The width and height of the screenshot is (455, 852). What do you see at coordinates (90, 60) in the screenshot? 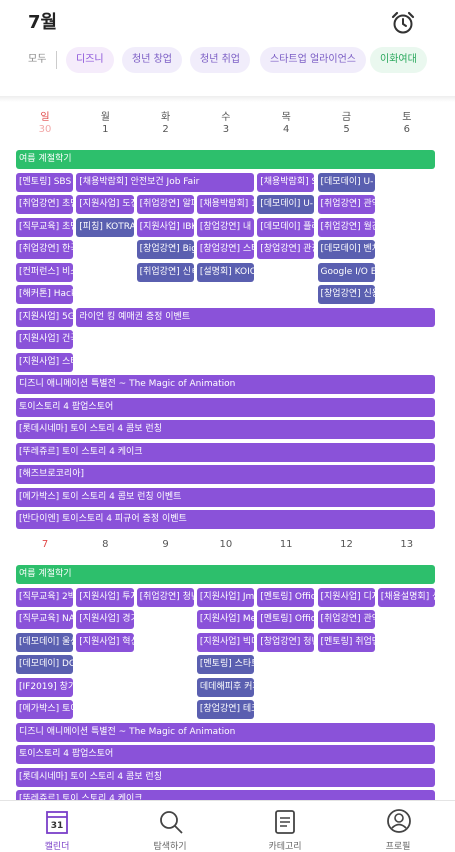
I see `filter-chip: 디즈니` at bounding box center [90, 60].